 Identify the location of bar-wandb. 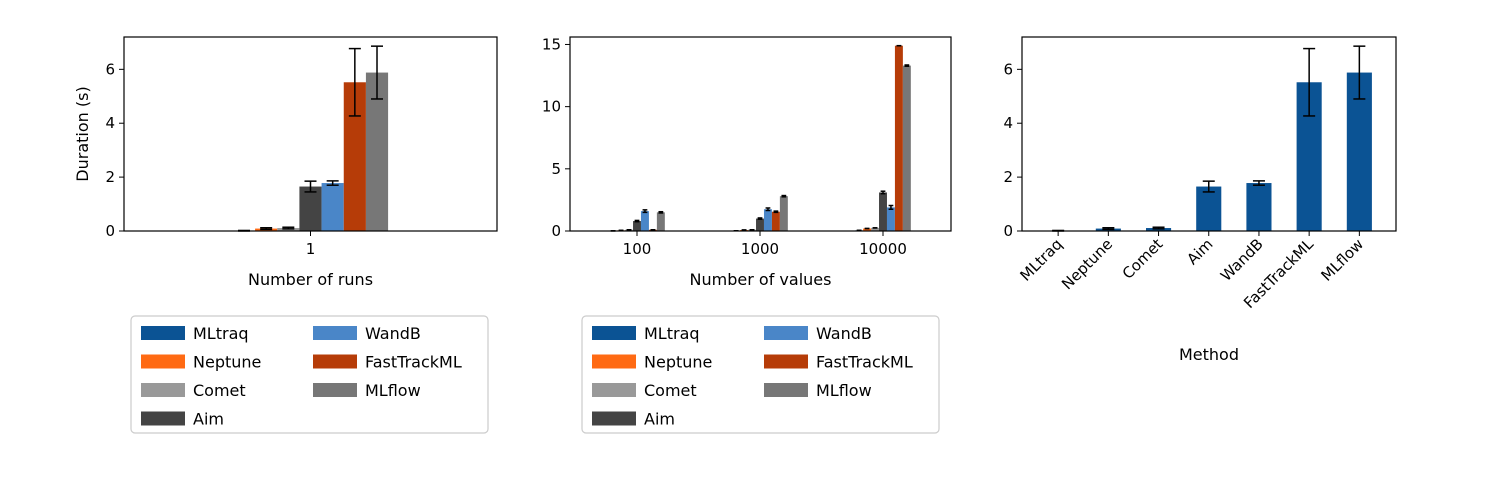
(1259, 207).